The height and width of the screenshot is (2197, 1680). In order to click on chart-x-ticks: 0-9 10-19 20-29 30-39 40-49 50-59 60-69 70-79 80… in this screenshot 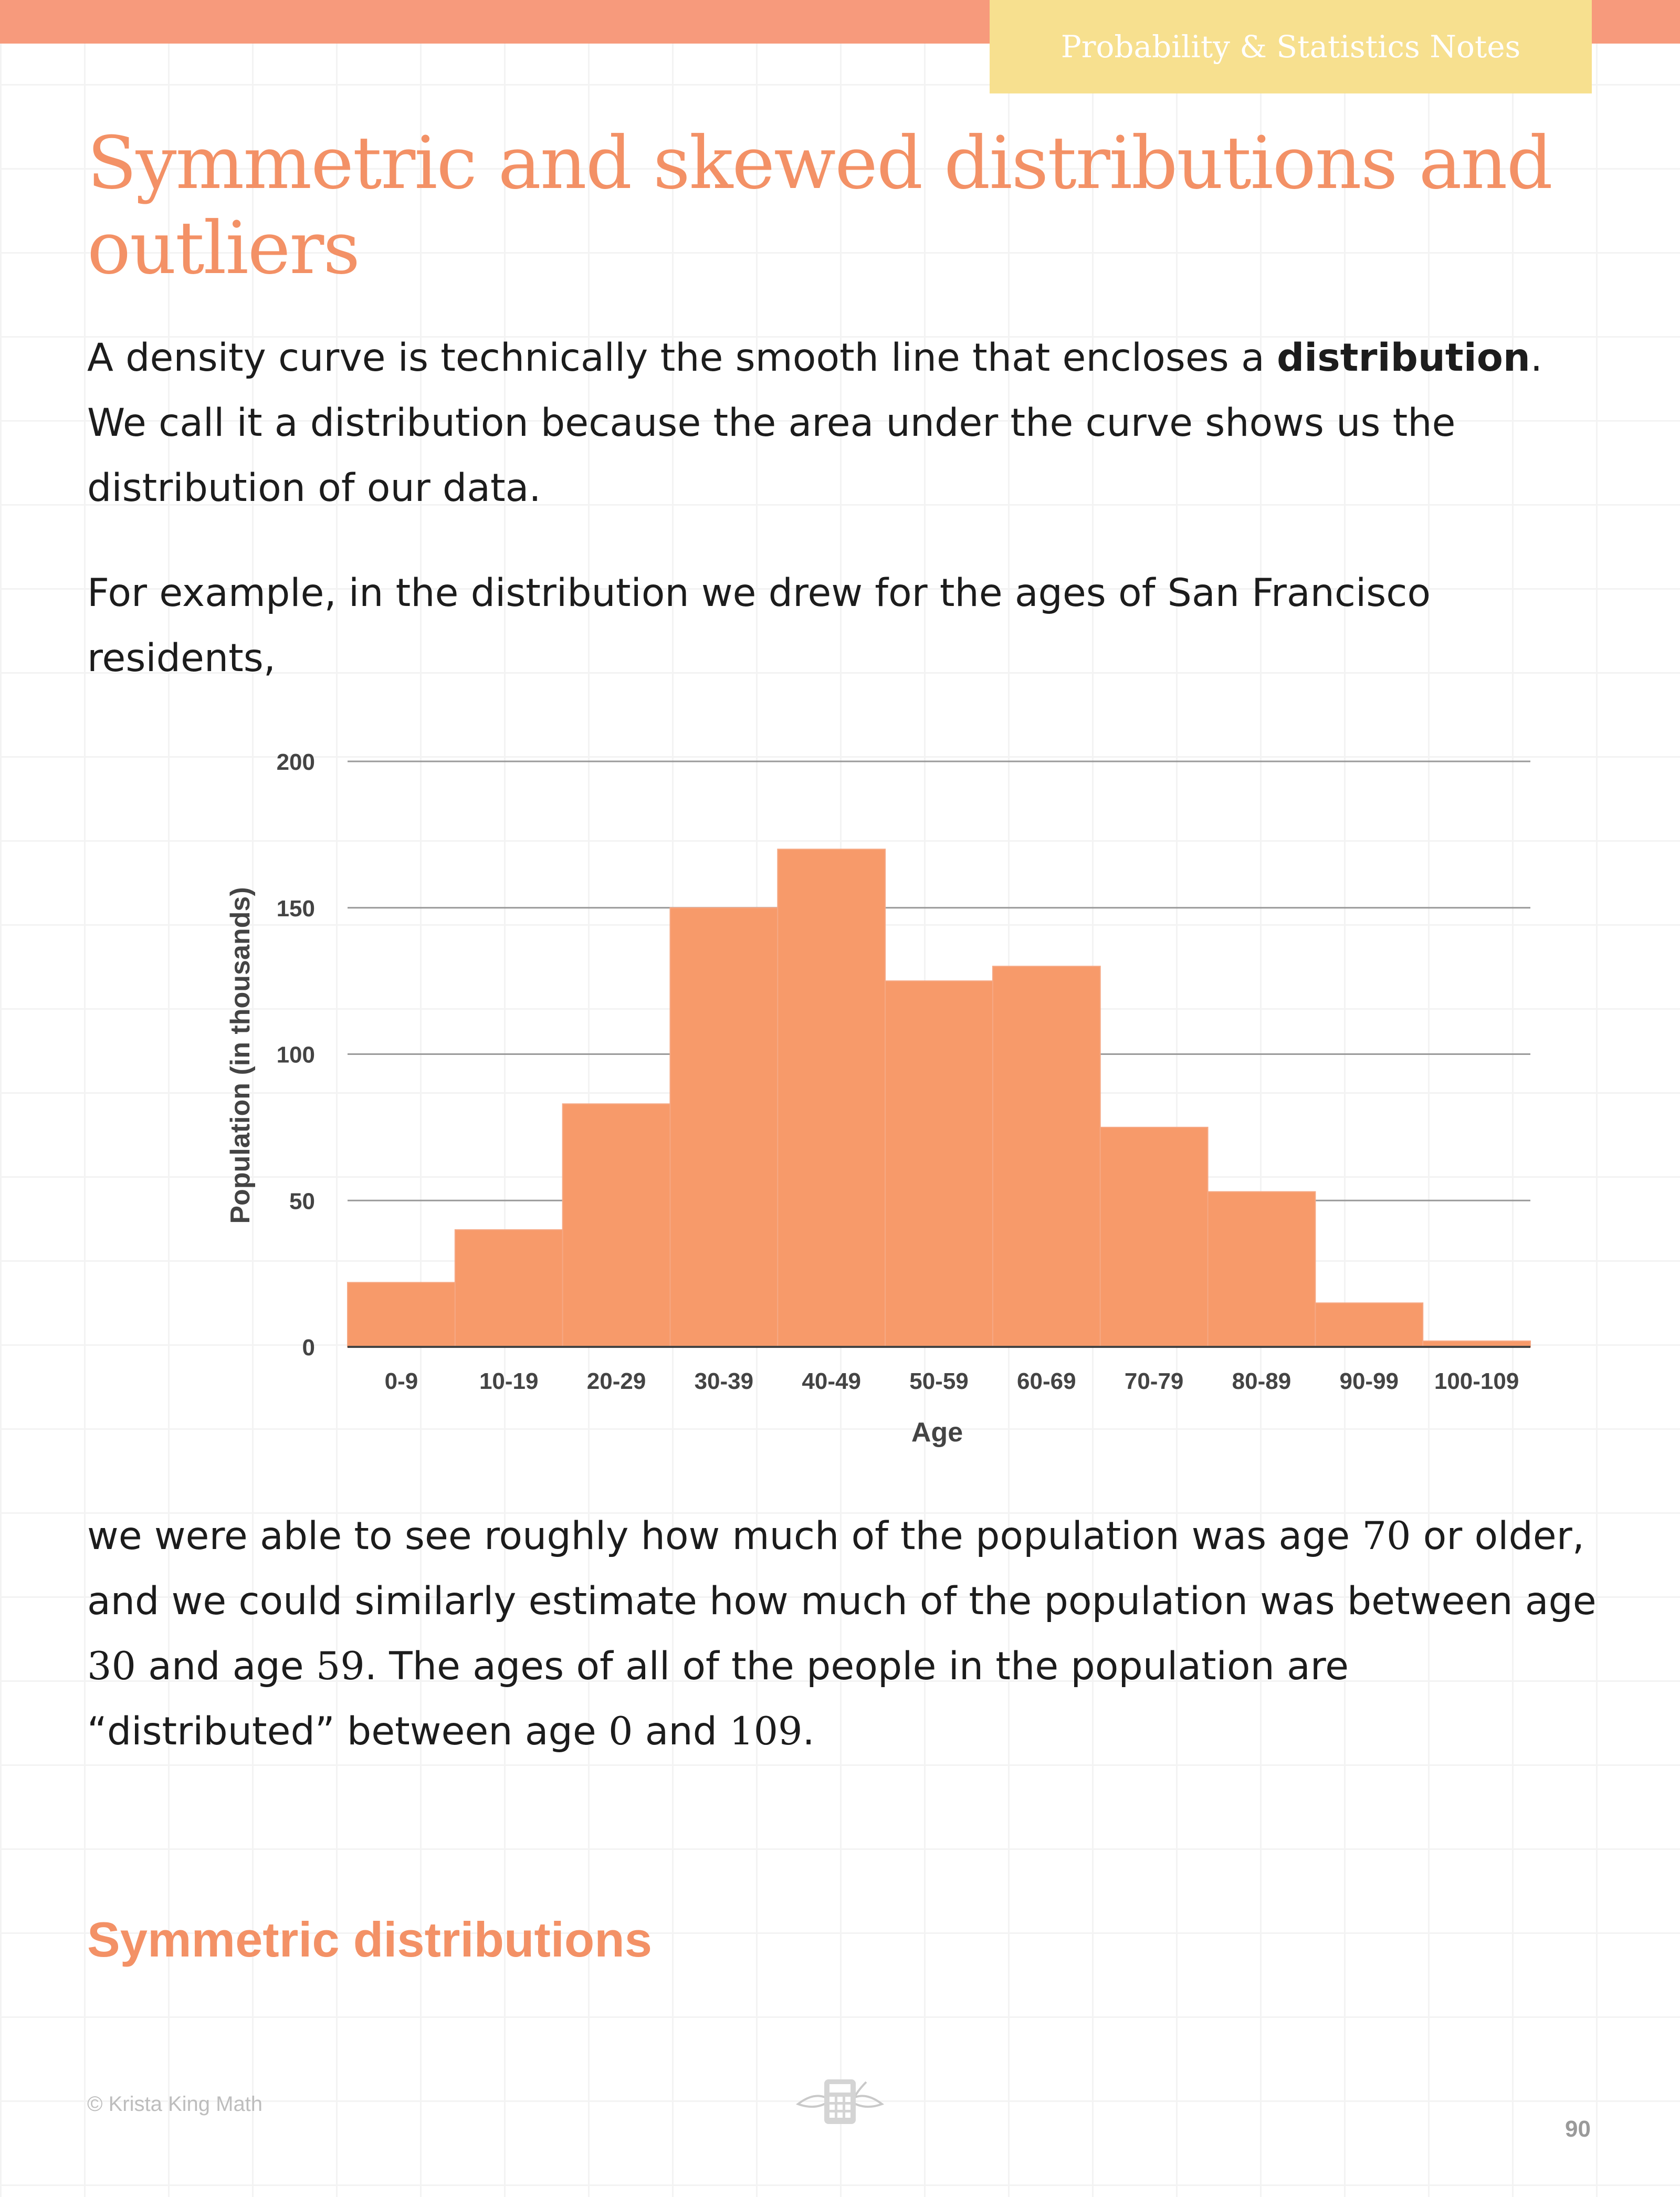, I will do `click(952, 1381)`.